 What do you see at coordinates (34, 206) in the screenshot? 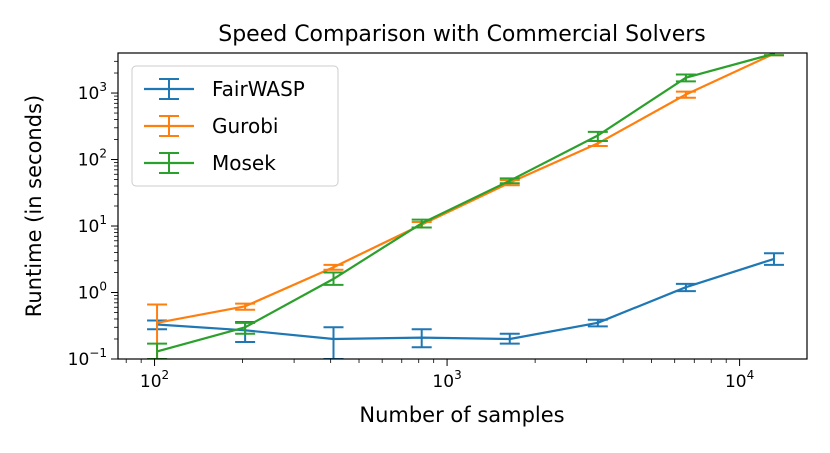
I see `y-axis-label: Runtime (in seconds)` at bounding box center [34, 206].